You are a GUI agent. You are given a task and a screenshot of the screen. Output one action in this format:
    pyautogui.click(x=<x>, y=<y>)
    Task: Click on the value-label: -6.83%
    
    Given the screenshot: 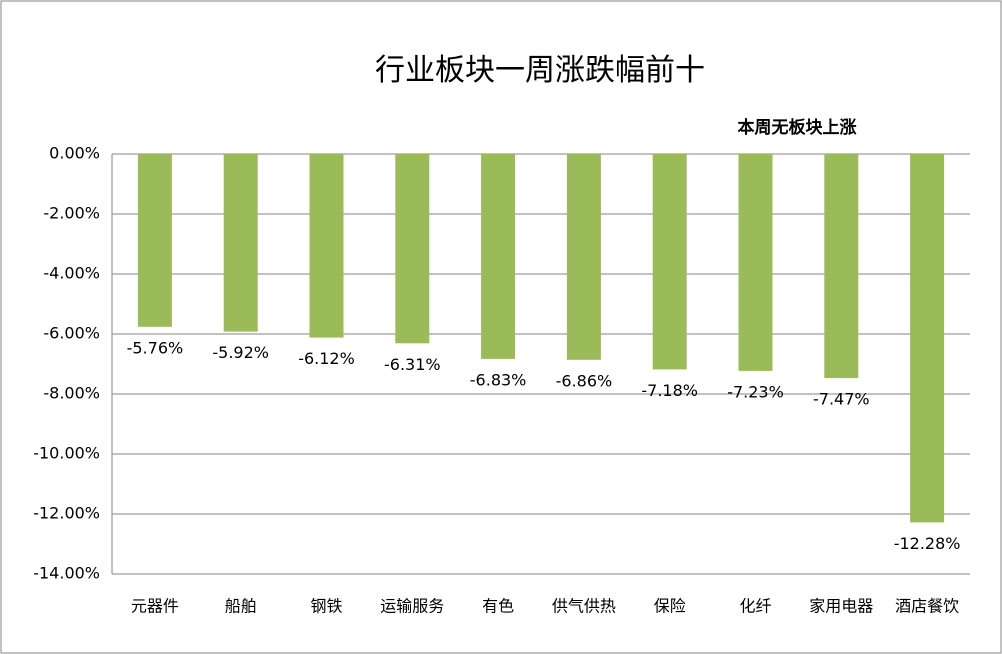 What is the action you would take?
    pyautogui.click(x=498, y=379)
    